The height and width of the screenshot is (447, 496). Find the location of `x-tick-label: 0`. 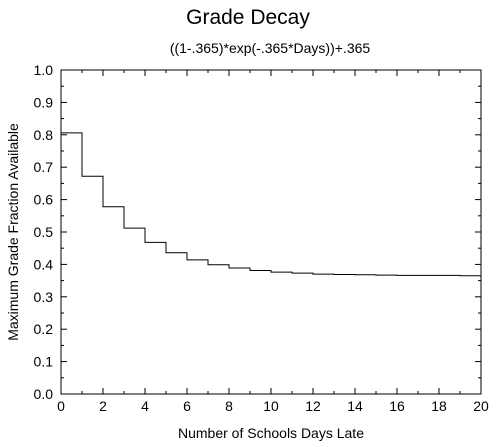

x-tick-label: 0 is located at coordinates (61, 406).